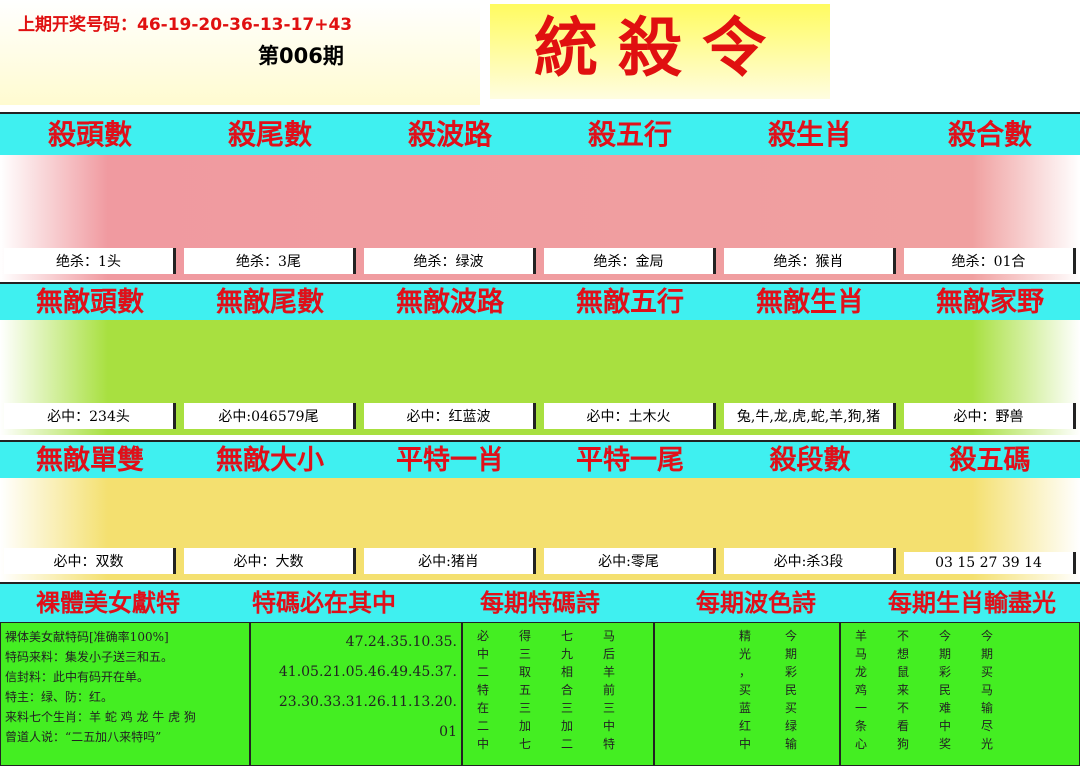  Describe the element at coordinates (540, 529) in the screenshot. I see `value-band: 必中：双数 必中：大数 必中:猪肖 必中:零尾 必中:杀3段 03 15 27 39 14` at that location.